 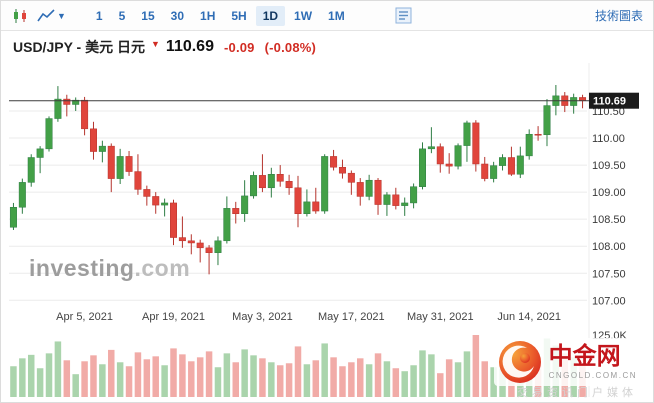 I want to click on line-chart-icon, so click(x=46, y=14).